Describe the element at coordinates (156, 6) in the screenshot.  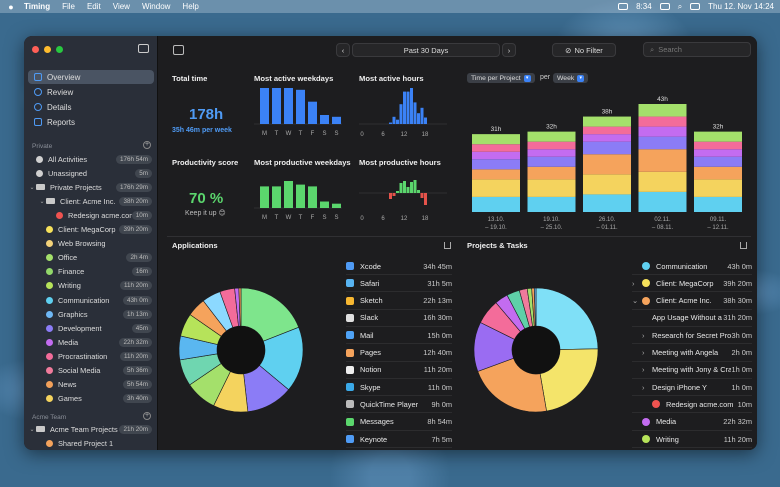
I see `menu-window: Window` at that location.